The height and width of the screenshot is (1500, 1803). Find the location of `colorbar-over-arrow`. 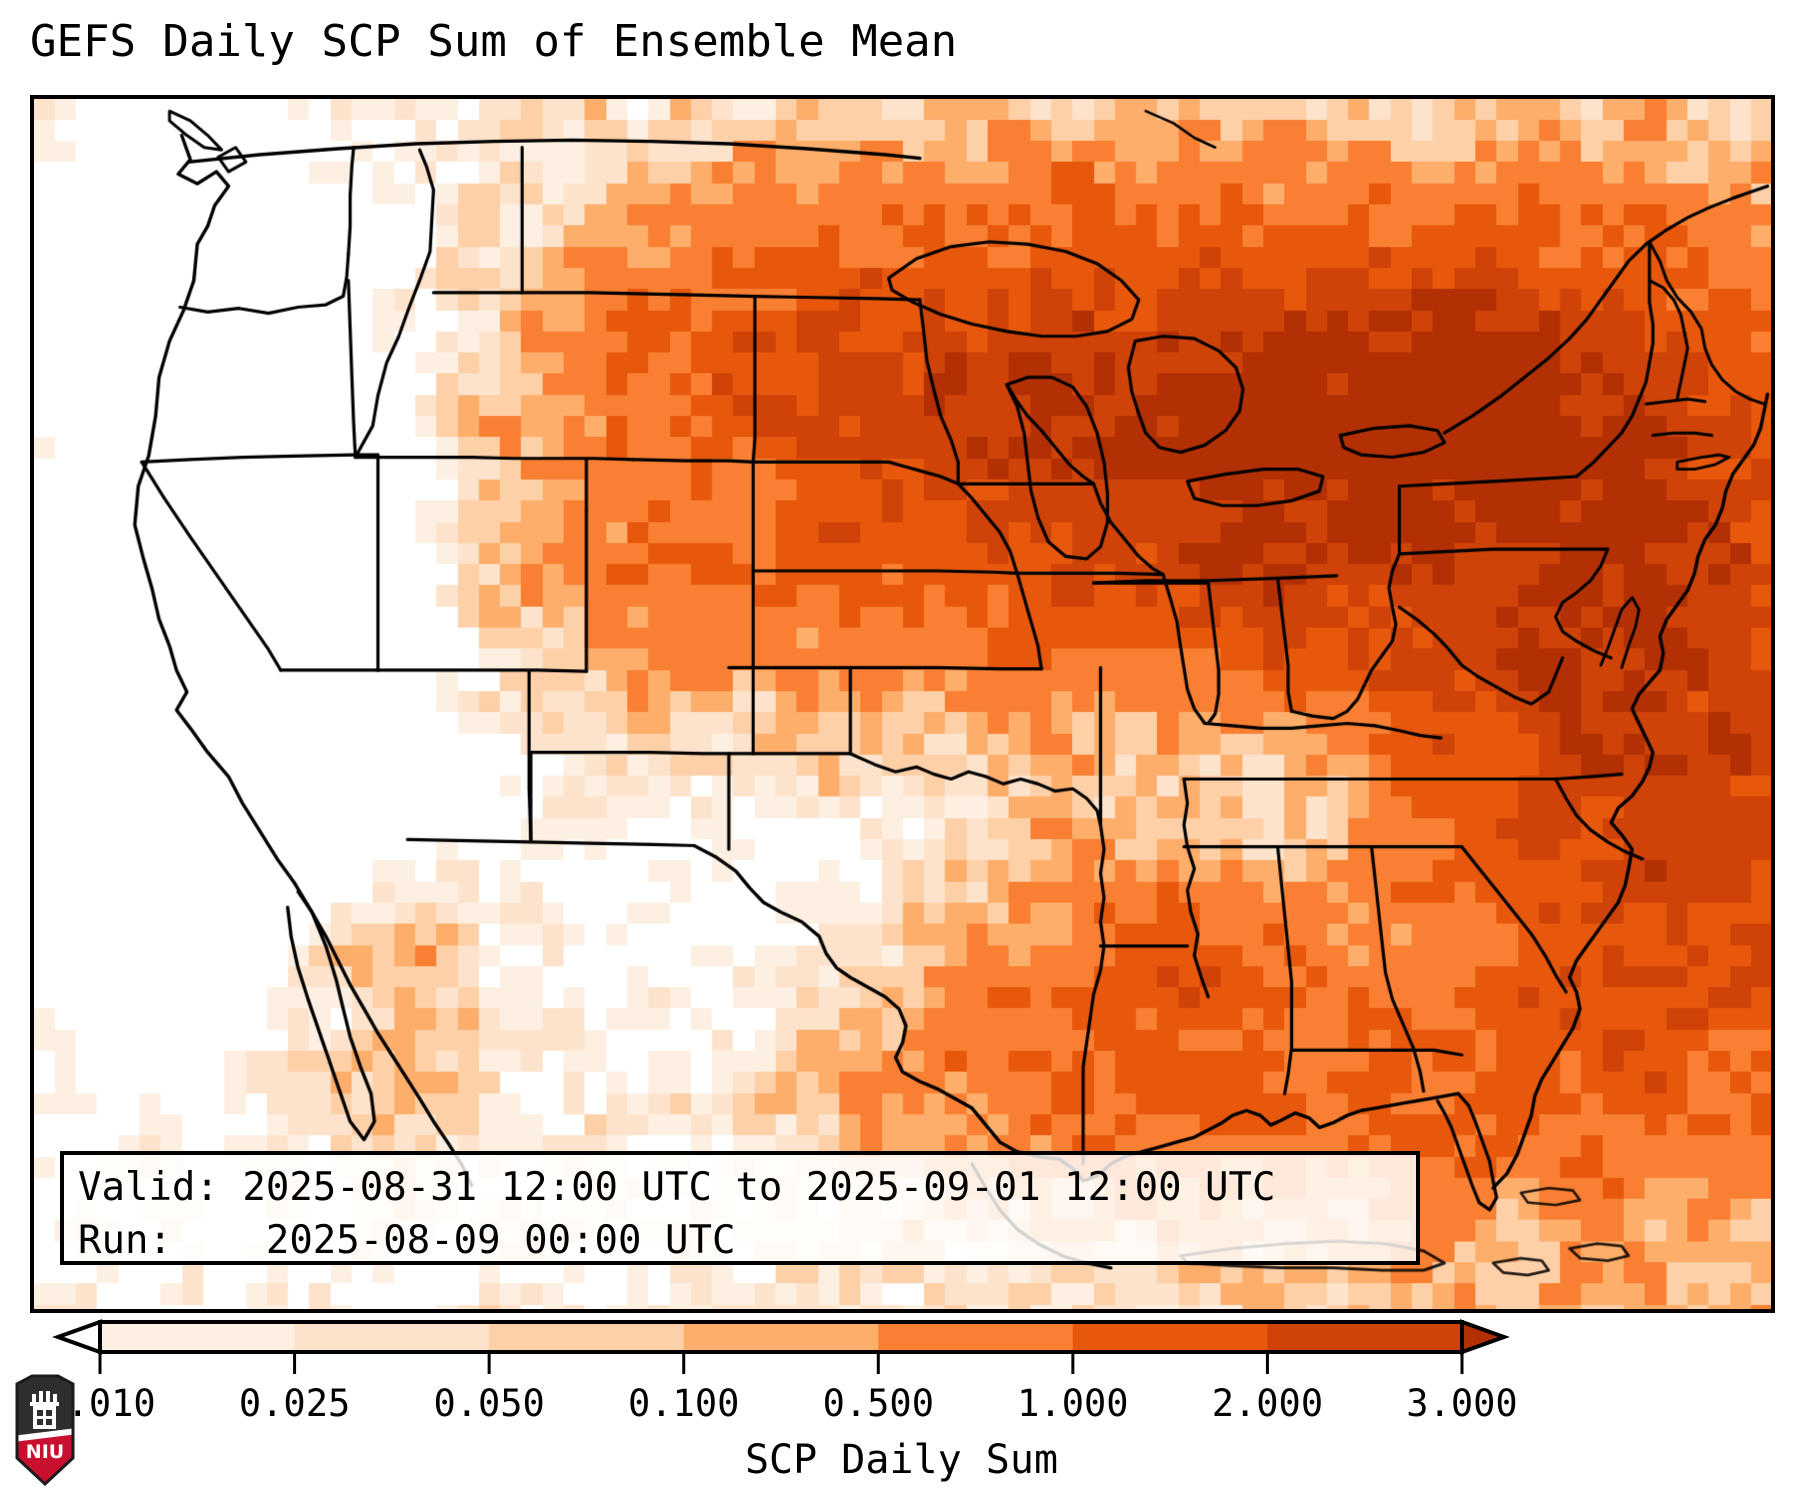

colorbar-over-arrow is located at coordinates (1485, 1337).